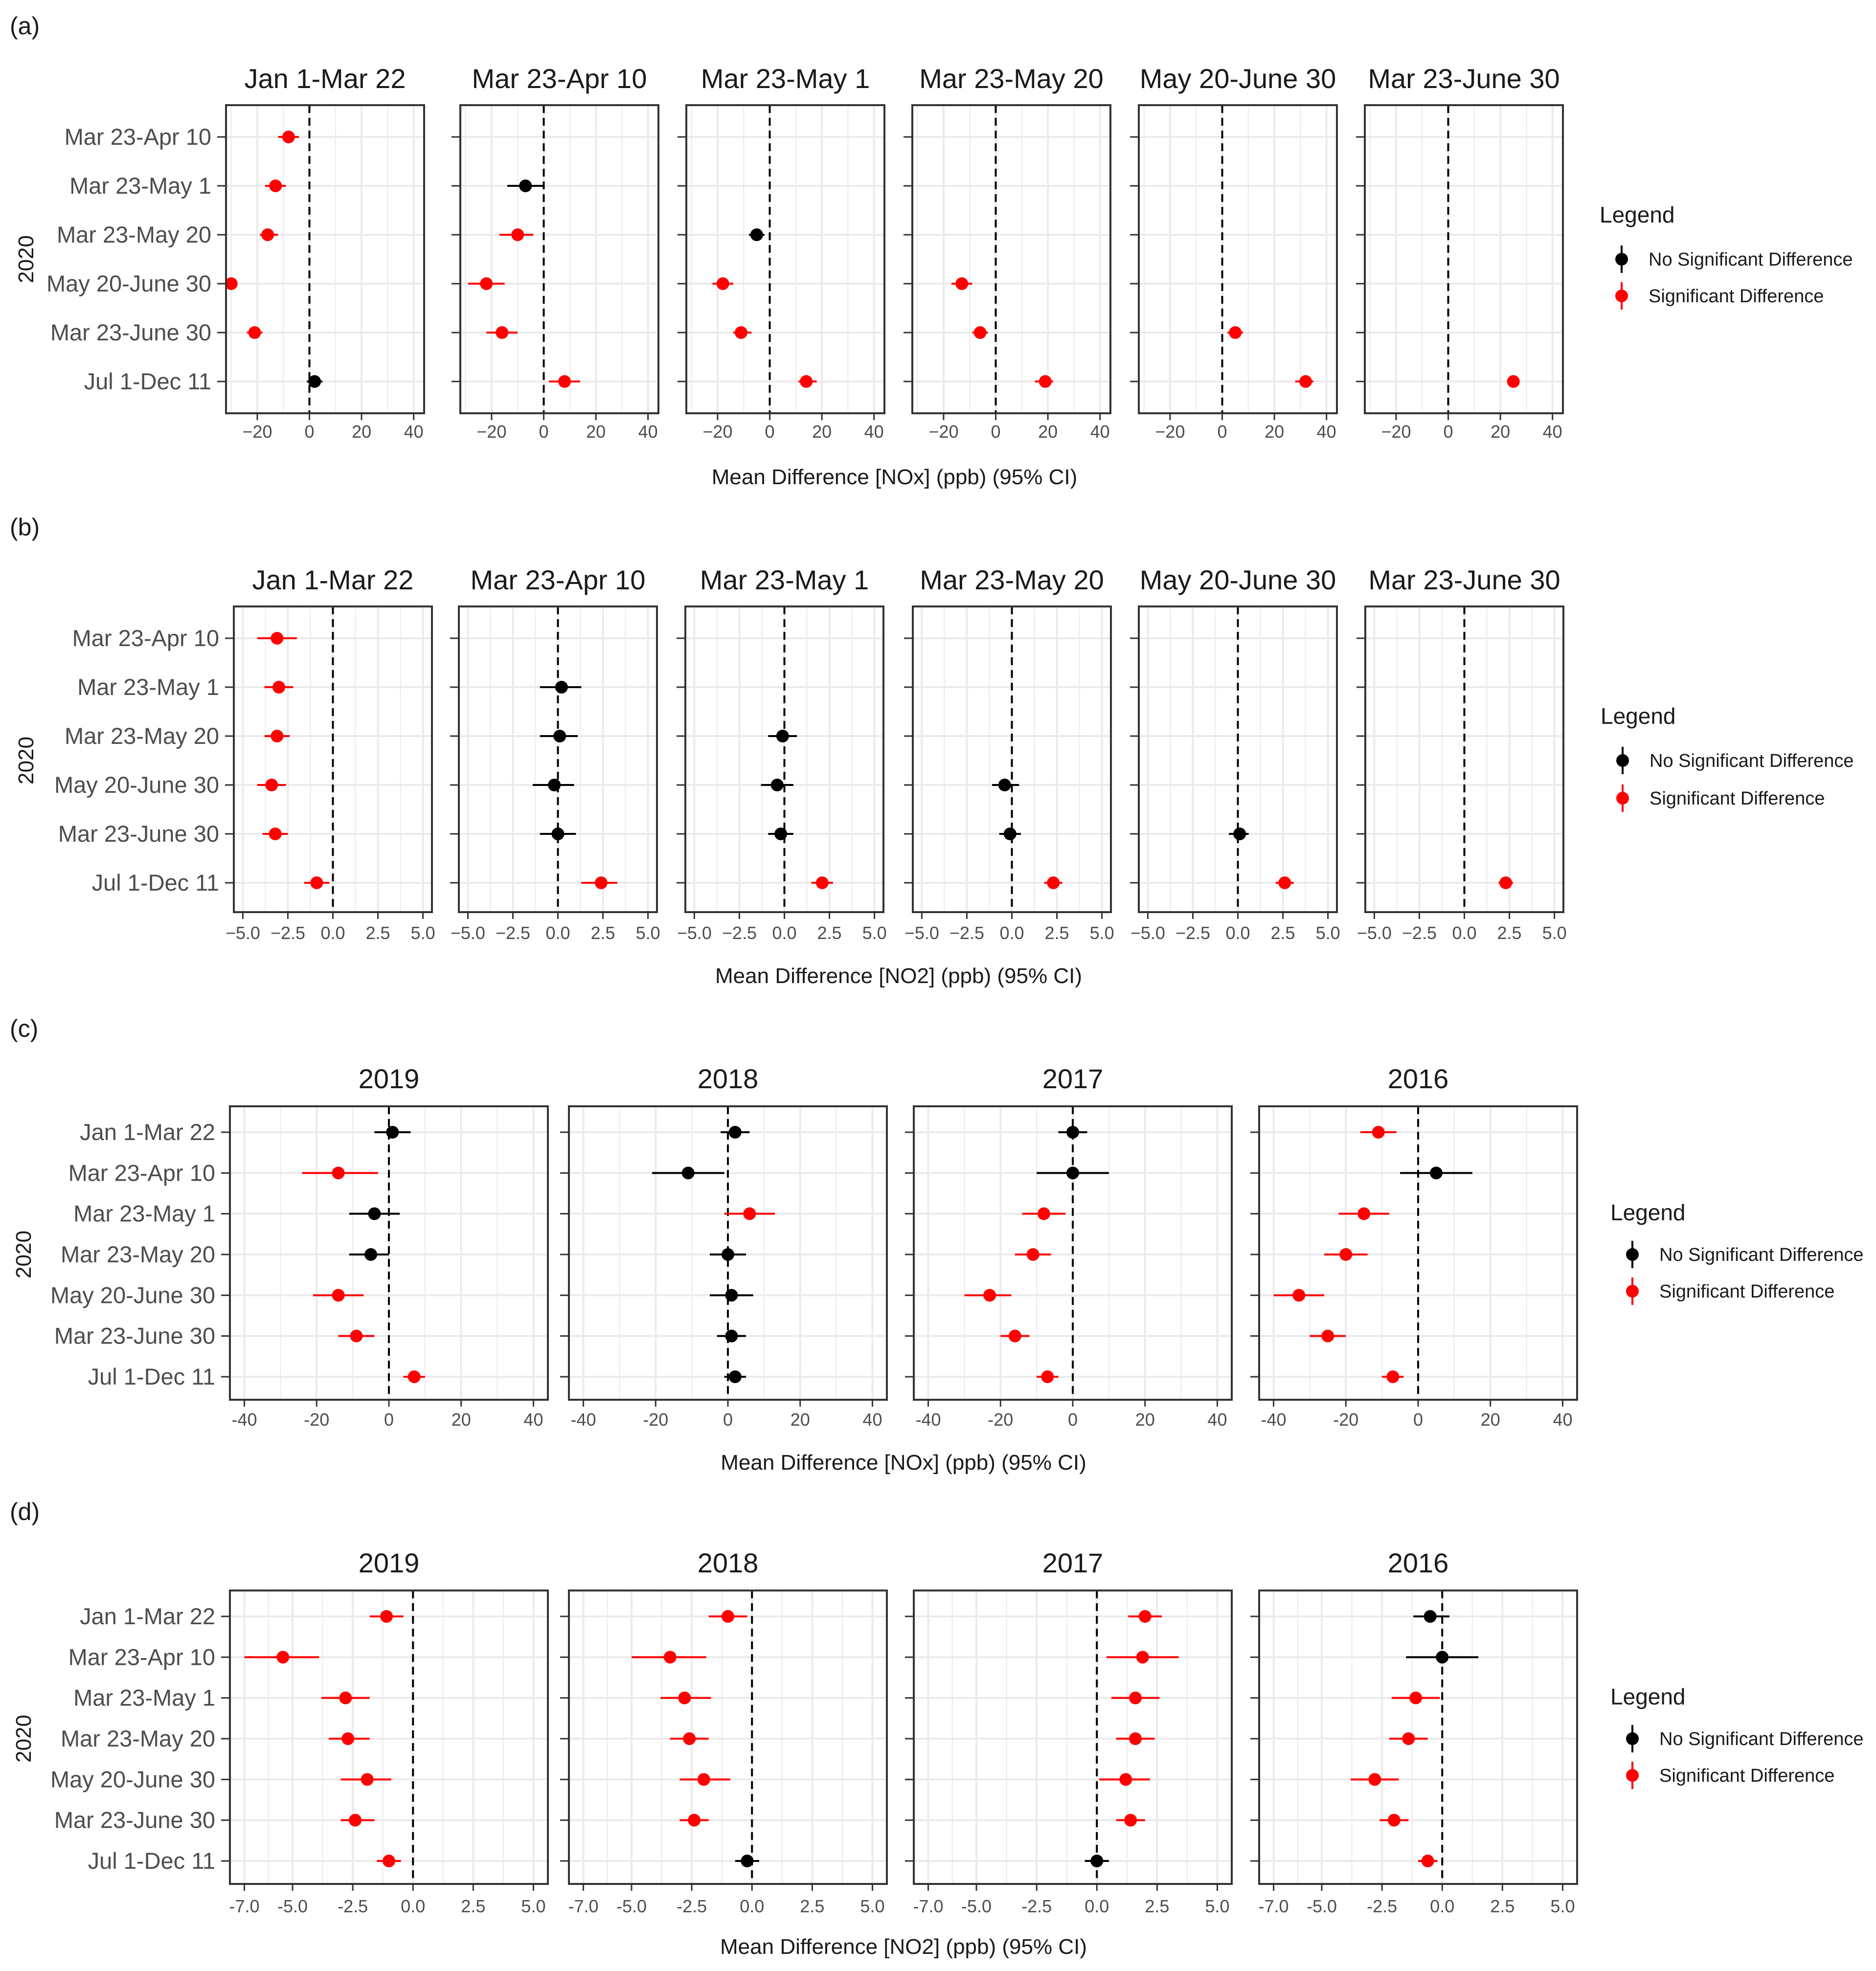 The height and width of the screenshot is (1971, 1876). What do you see at coordinates (156, 883) in the screenshot?
I see `row-label: Jul 1-Dec 11` at bounding box center [156, 883].